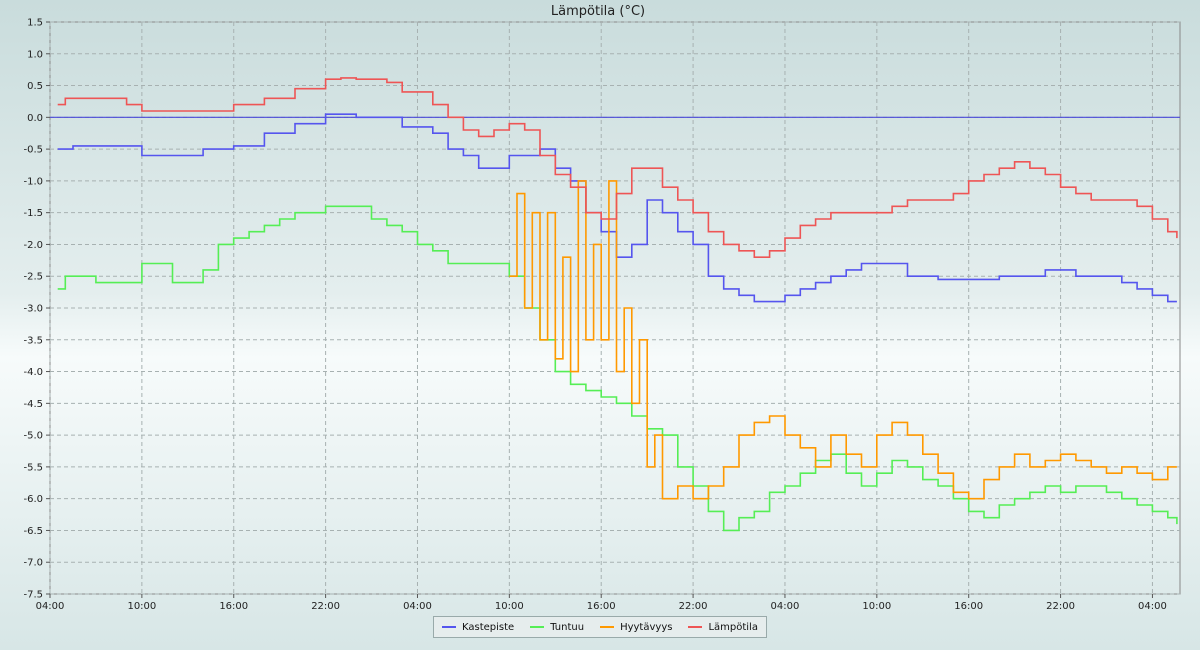 This screenshot has width=1200, height=650. What do you see at coordinates (598, 11) in the screenshot?
I see `chart-title: Lämpötila (°C)` at bounding box center [598, 11].